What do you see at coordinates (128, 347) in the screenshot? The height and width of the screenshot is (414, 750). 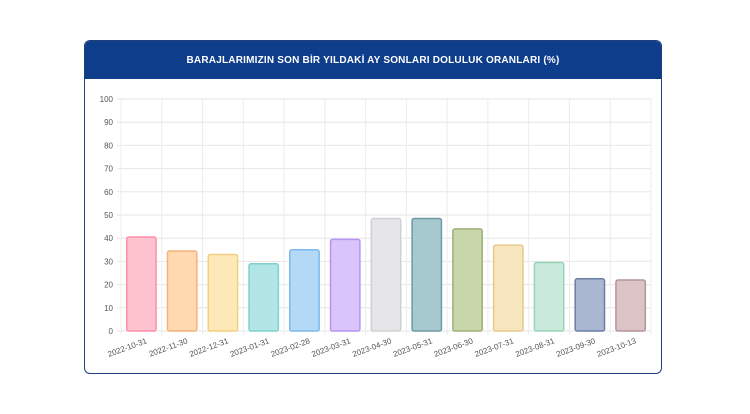 I see `x-tick-label: 2022-10-31` at bounding box center [128, 347].